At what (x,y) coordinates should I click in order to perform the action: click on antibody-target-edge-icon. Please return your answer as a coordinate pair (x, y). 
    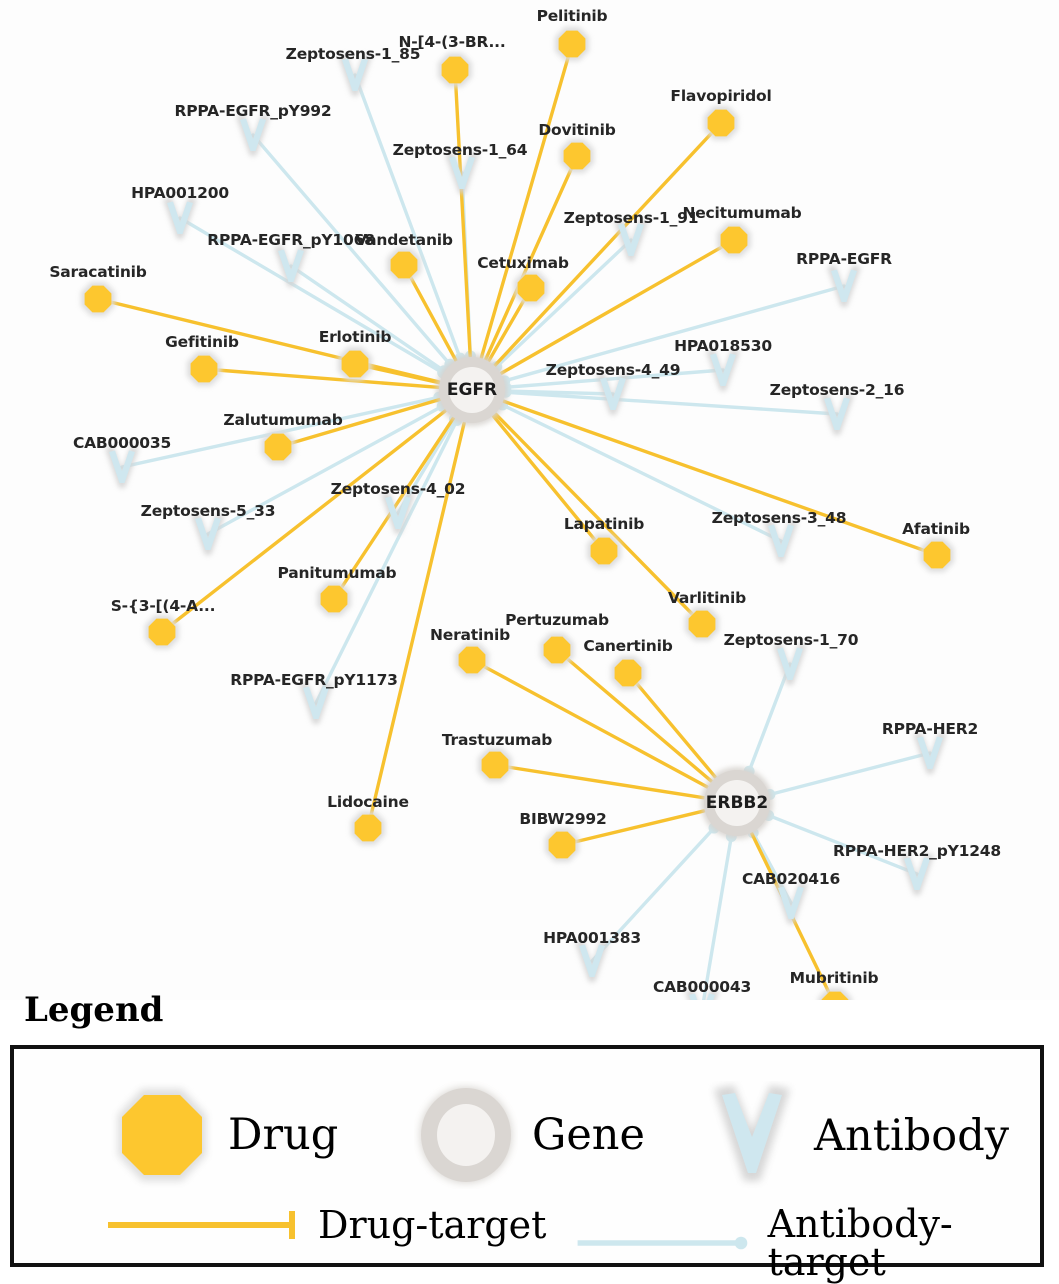
    Looking at the image, I should click on (662, 1243).